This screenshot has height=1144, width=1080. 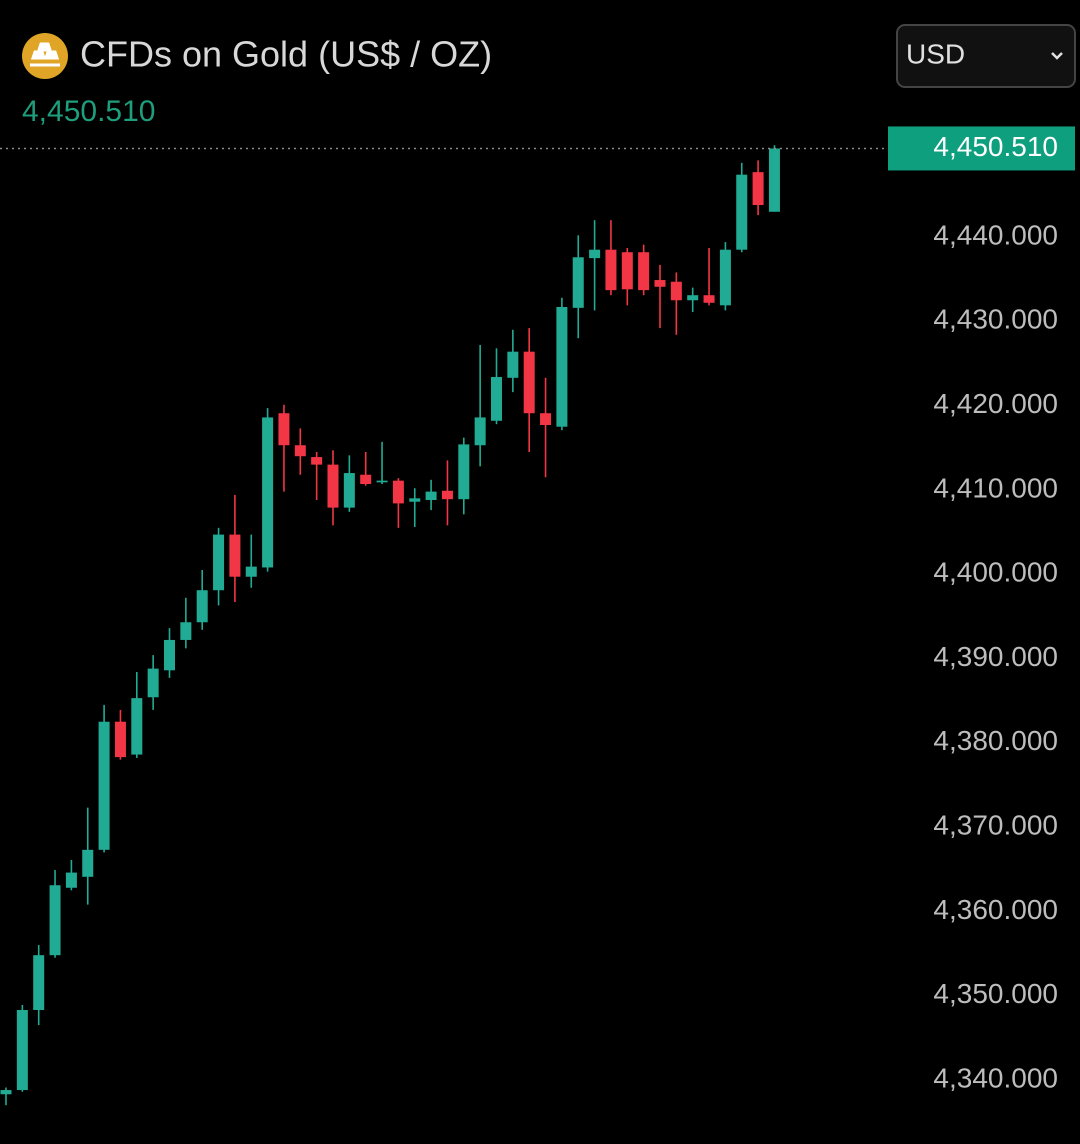 I want to click on last-price-label: 4,450.510, so click(x=995, y=146).